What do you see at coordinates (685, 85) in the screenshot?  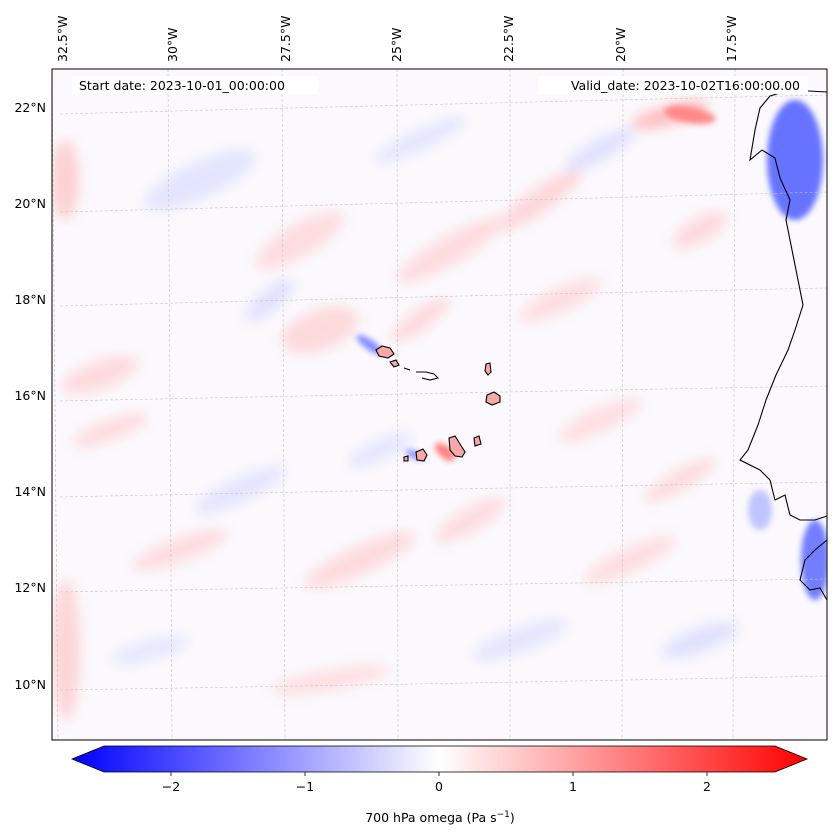 I see `valid-date-label: Valid_date: 2023-10-02T16:00:00.00` at bounding box center [685, 85].